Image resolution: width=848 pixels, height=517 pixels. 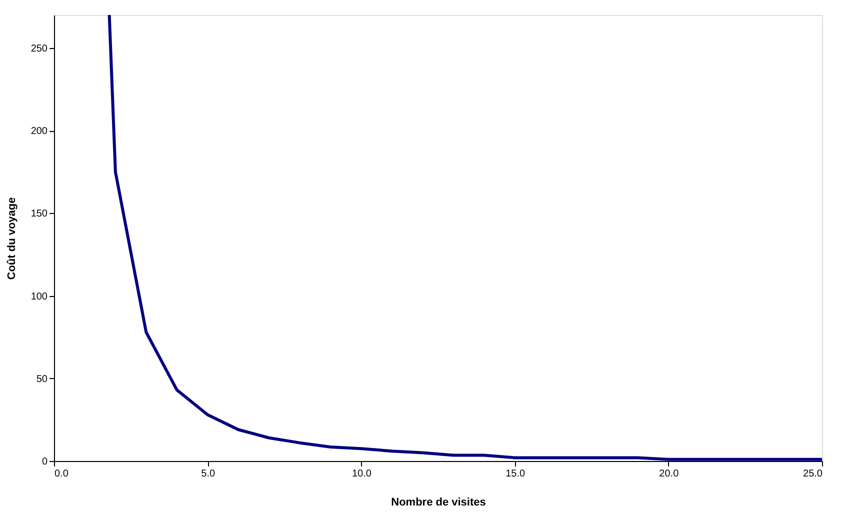 I want to click on x-tick-label: 20.0, so click(x=669, y=474).